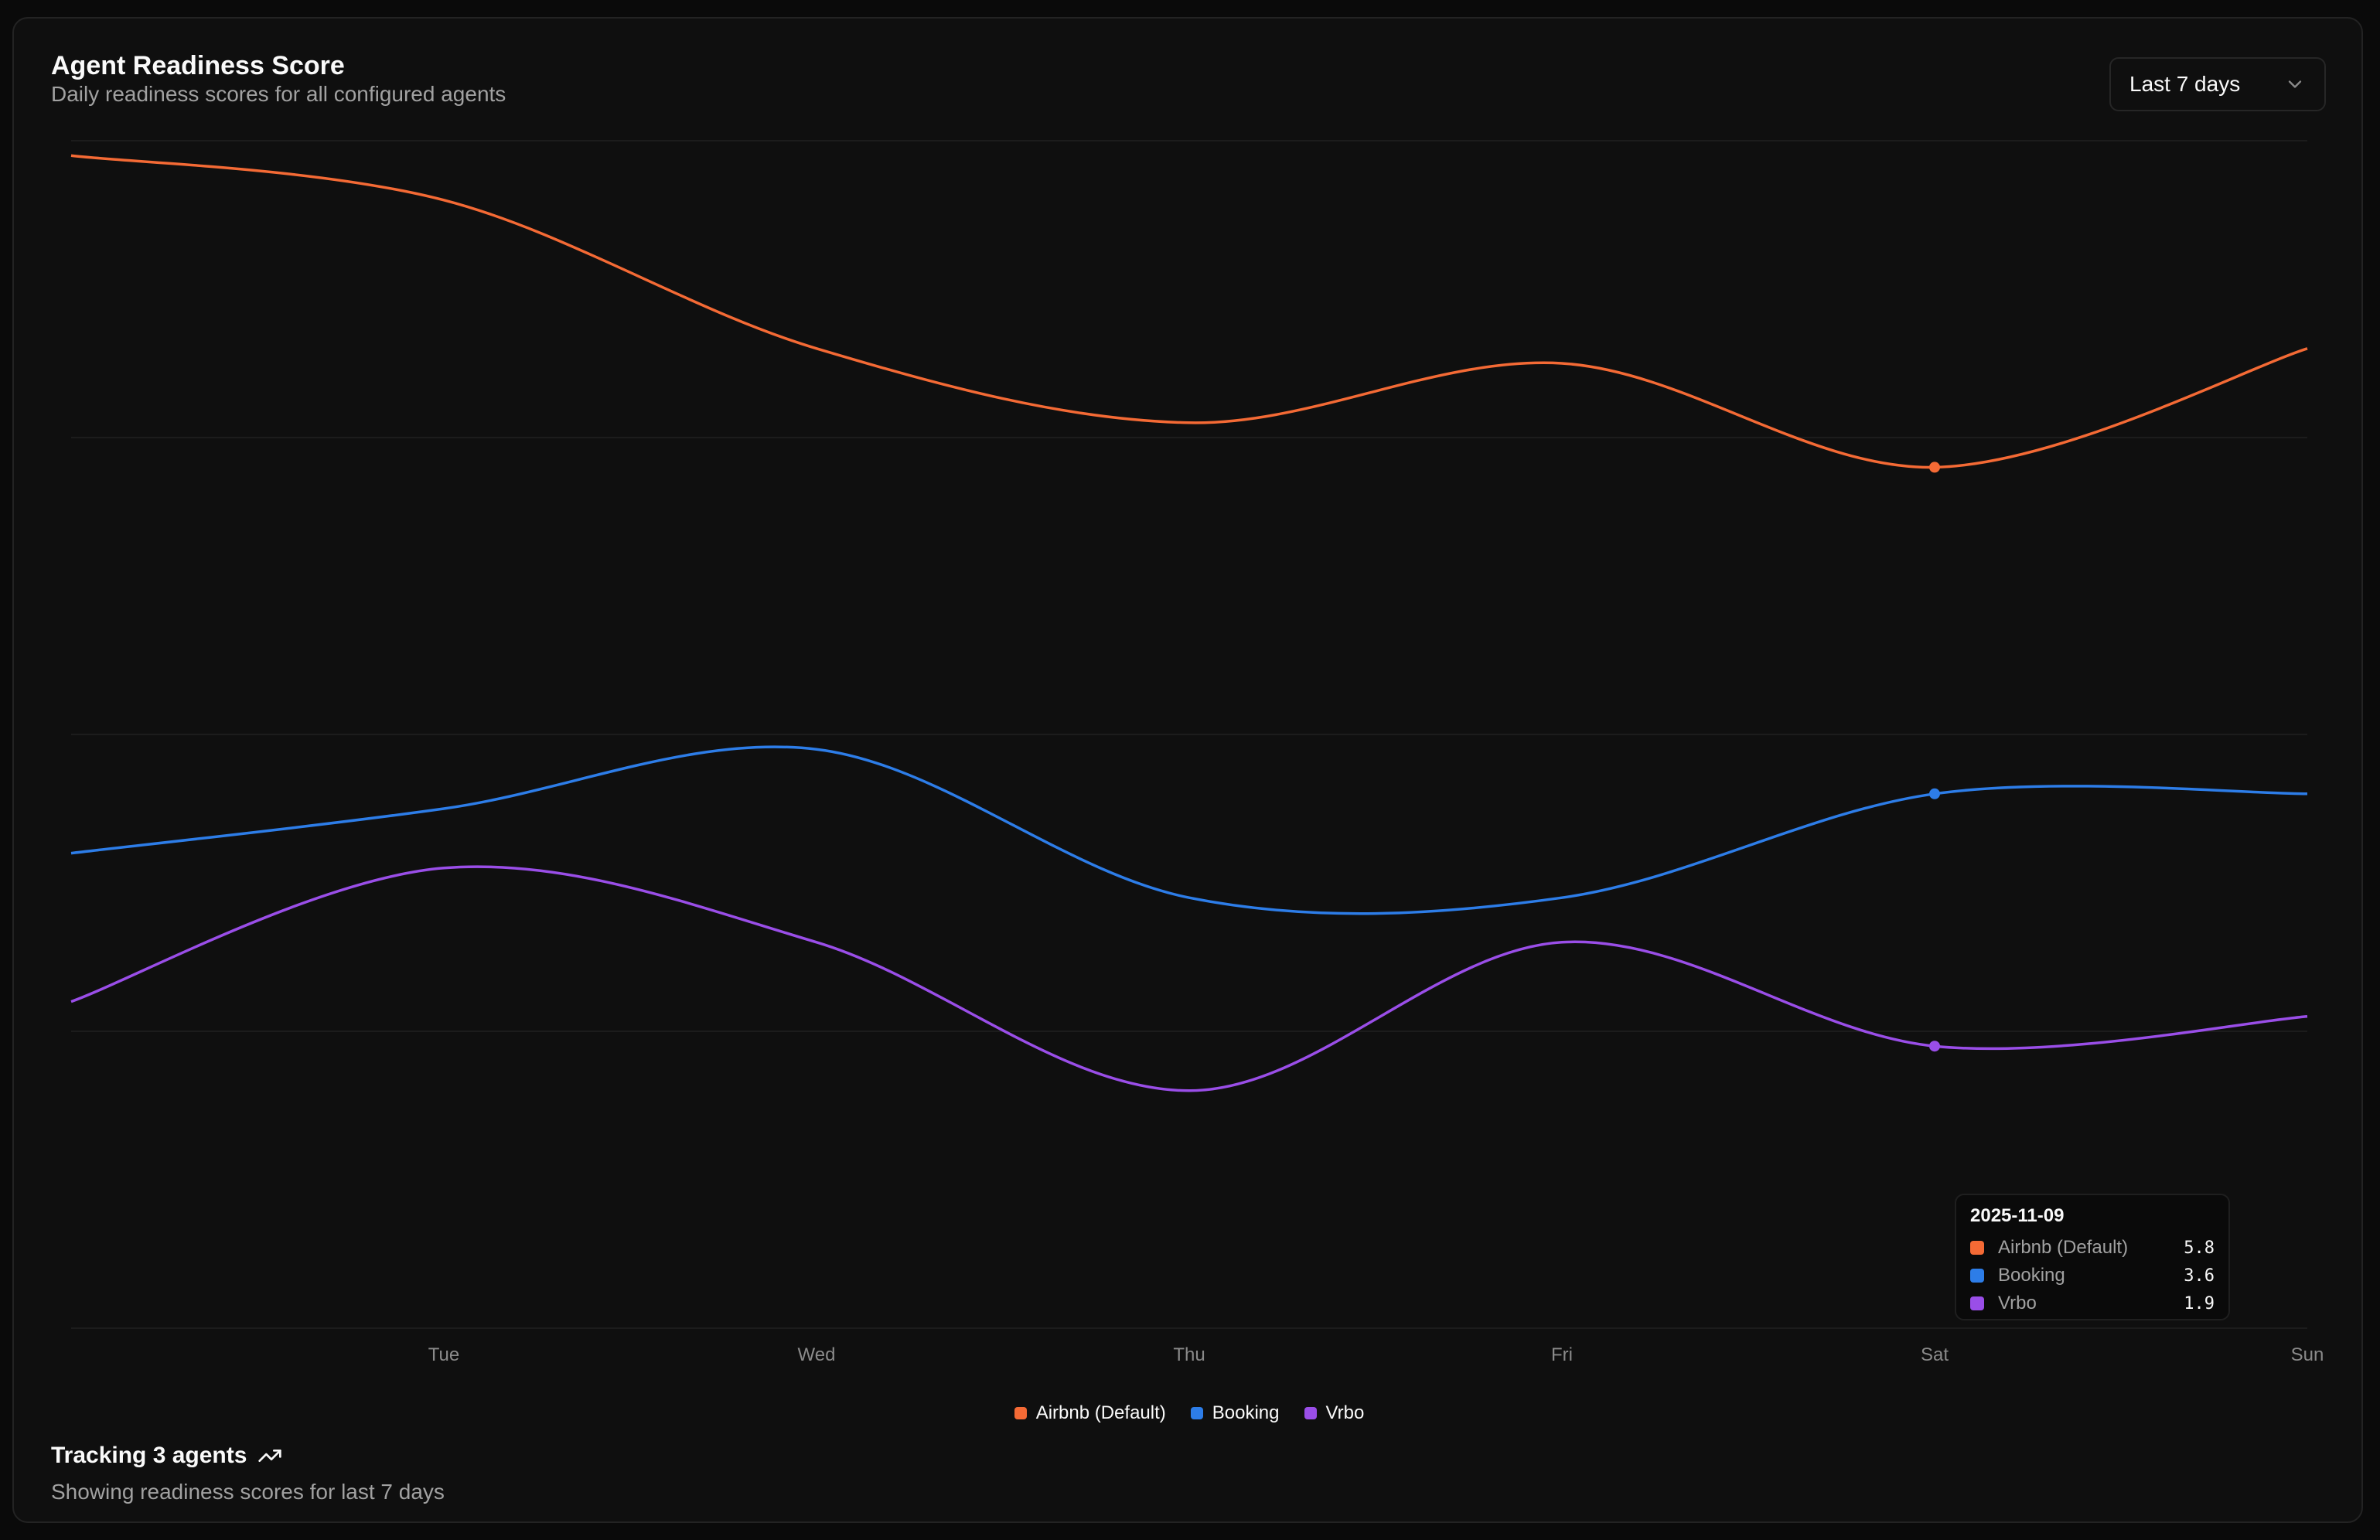 This screenshot has height=1540, width=2380. I want to click on x-tick-label: Wed, so click(817, 1354).